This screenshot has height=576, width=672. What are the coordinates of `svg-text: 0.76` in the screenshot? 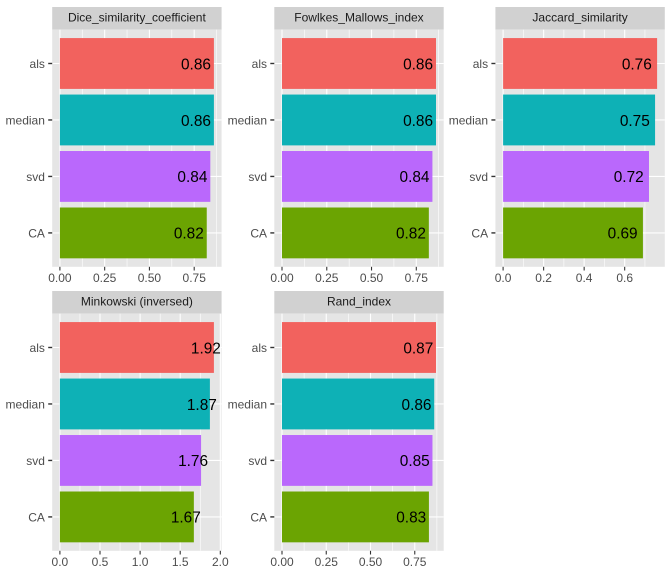 It's located at (637, 64).